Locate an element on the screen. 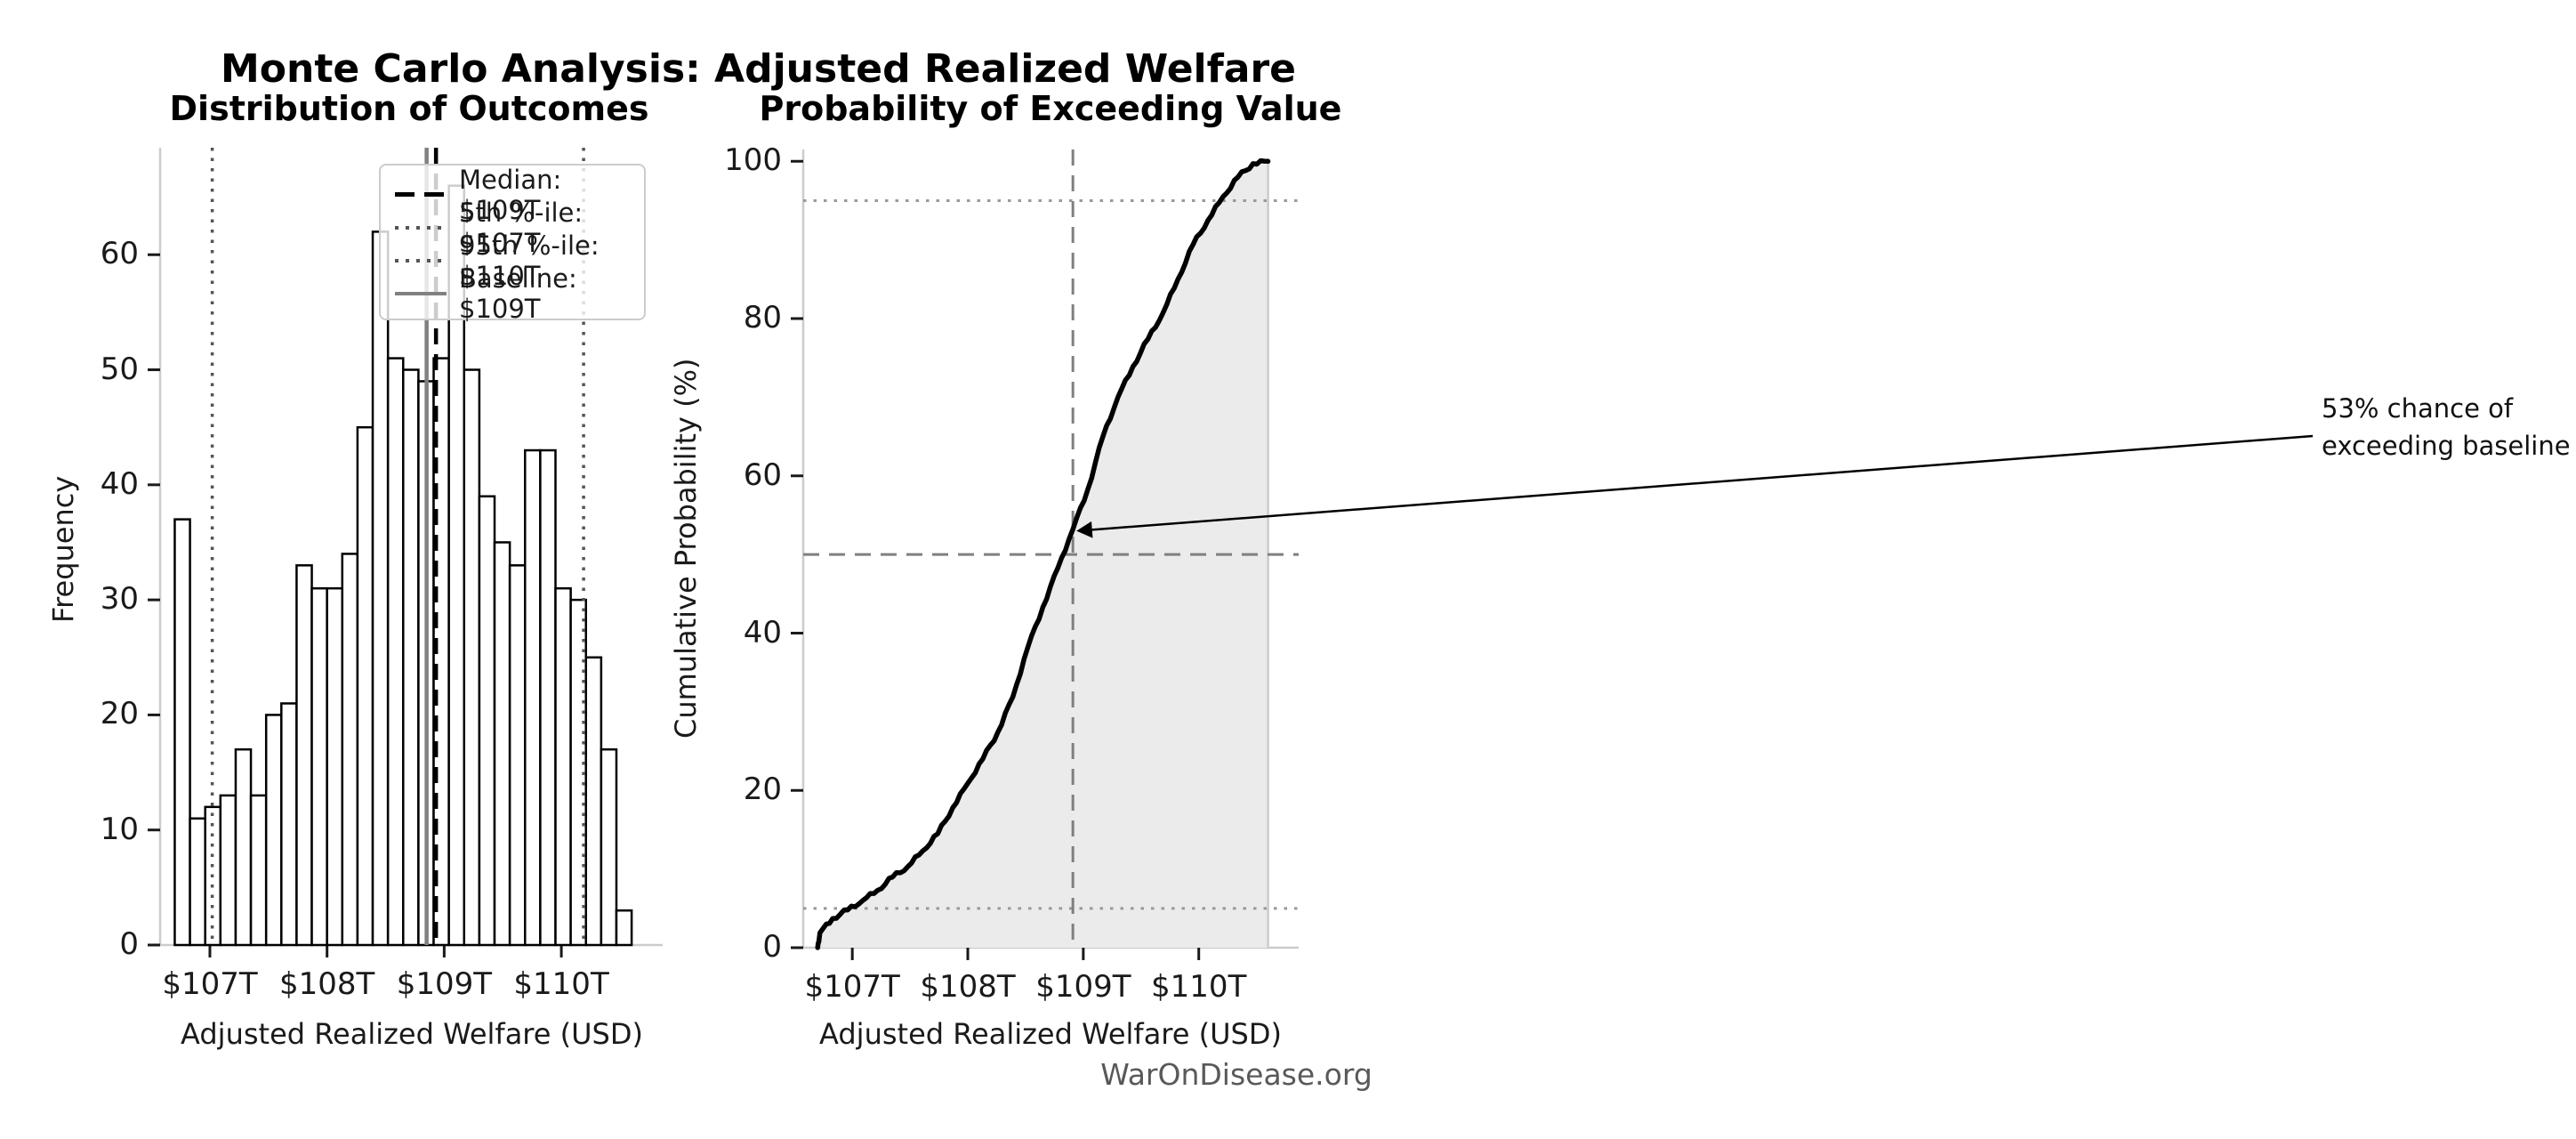 The image size is (2576, 1139). legend-item-baseline: Baseline: $109T is located at coordinates (512, 293).